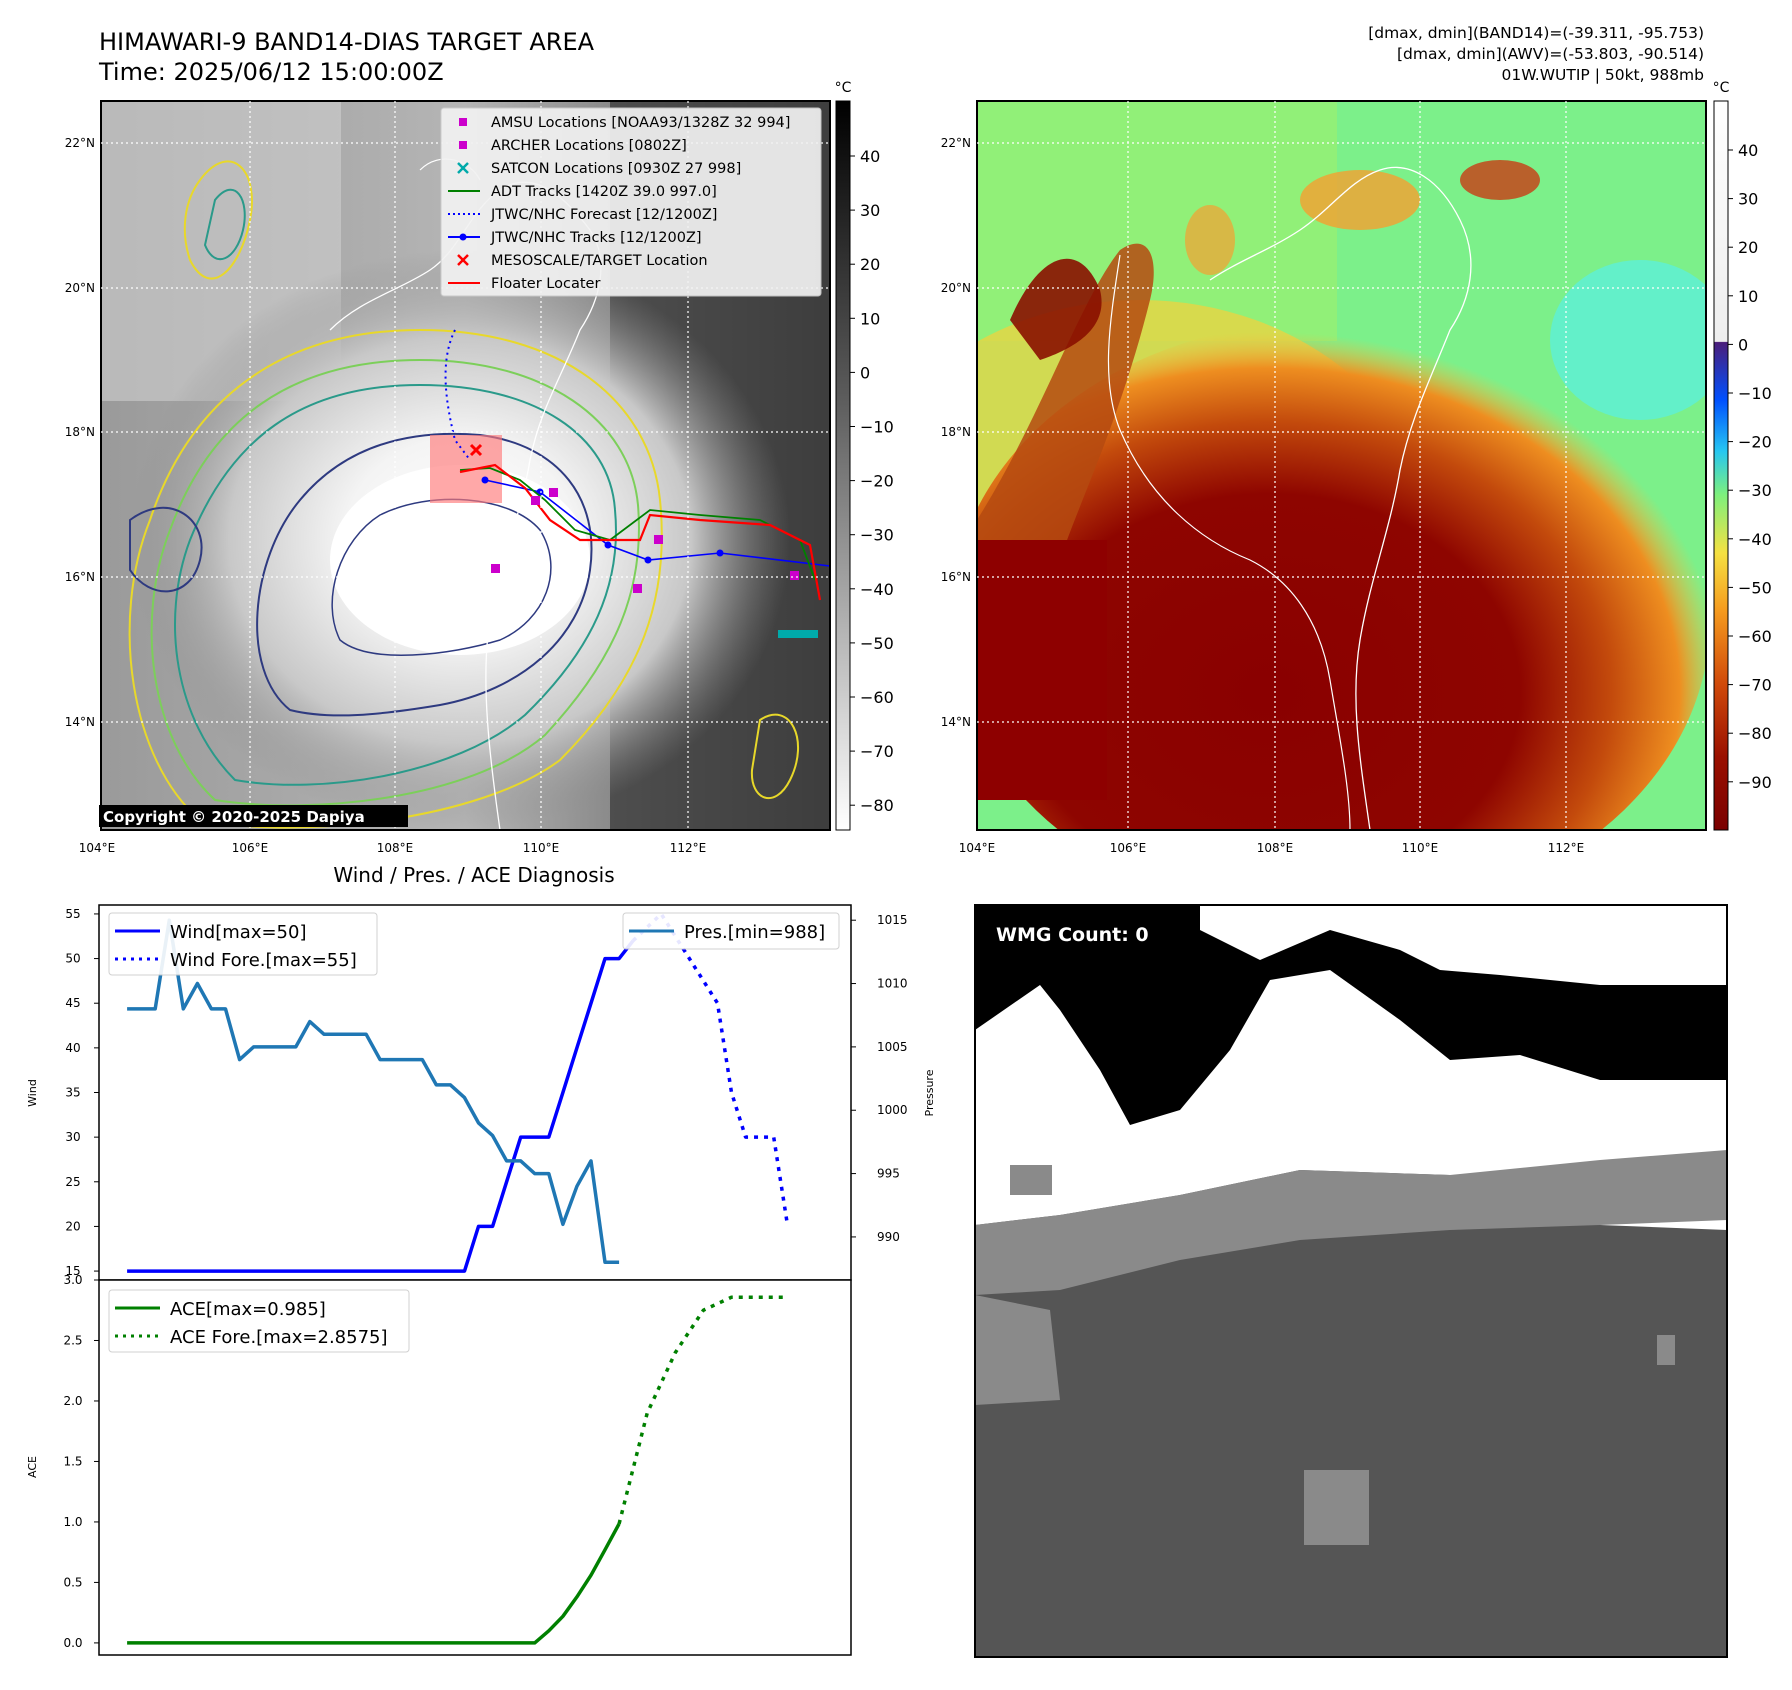 This screenshot has width=1792, height=1690. I want to click on stats-line3: 01W.WUTIP | 50kt, 988mb, so click(1603, 75).